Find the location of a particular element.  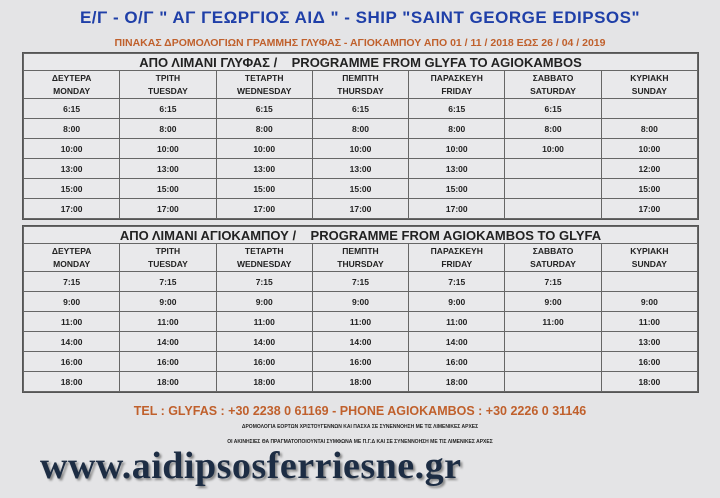

day-header: ΤΕΤΑΡΤΗ WEDNESDAY is located at coordinates (264, 257).